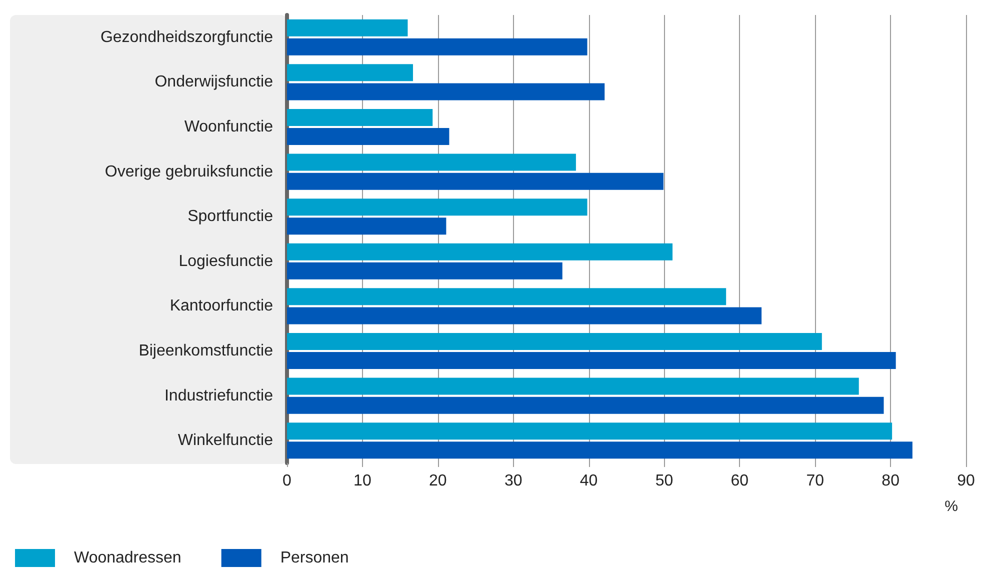  Describe the element at coordinates (287, 481) in the screenshot. I see `x-tick-label: 0` at that location.